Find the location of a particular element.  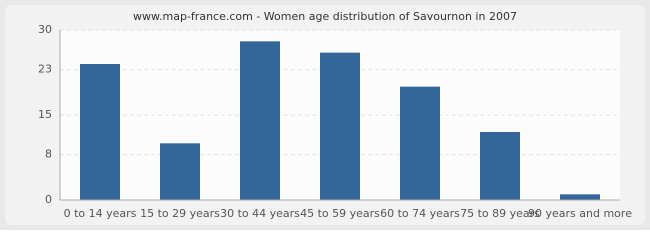

x-tick-label: 90 years and more is located at coordinates (580, 213).